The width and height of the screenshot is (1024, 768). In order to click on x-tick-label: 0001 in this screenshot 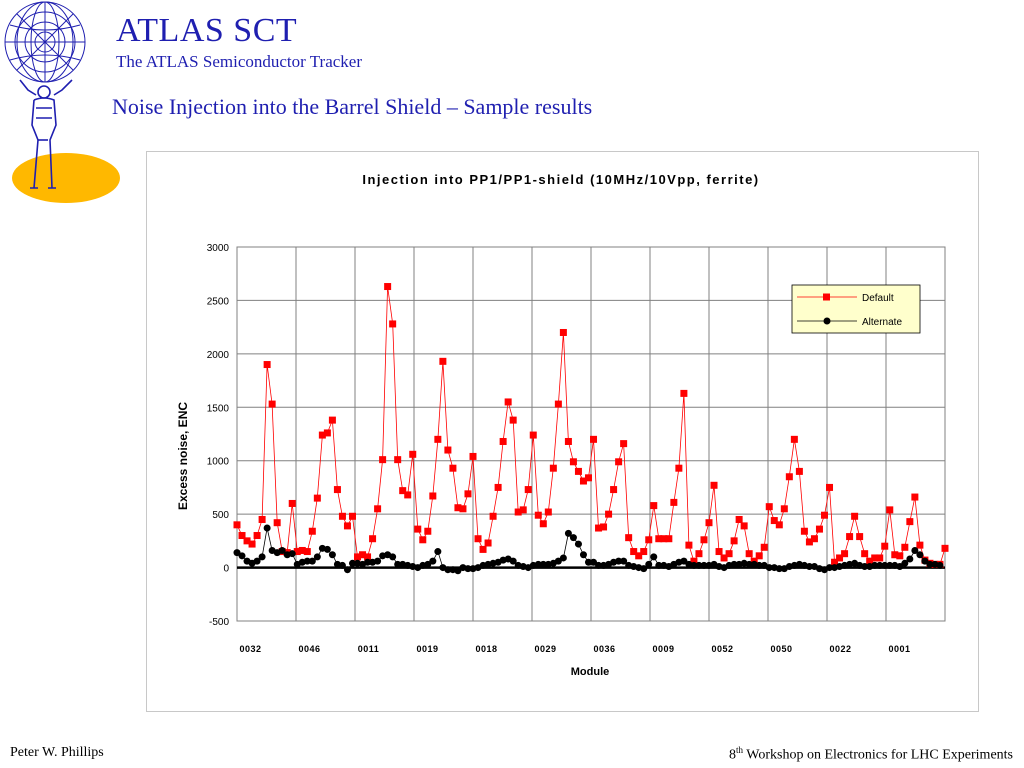, I will do `click(899, 649)`.